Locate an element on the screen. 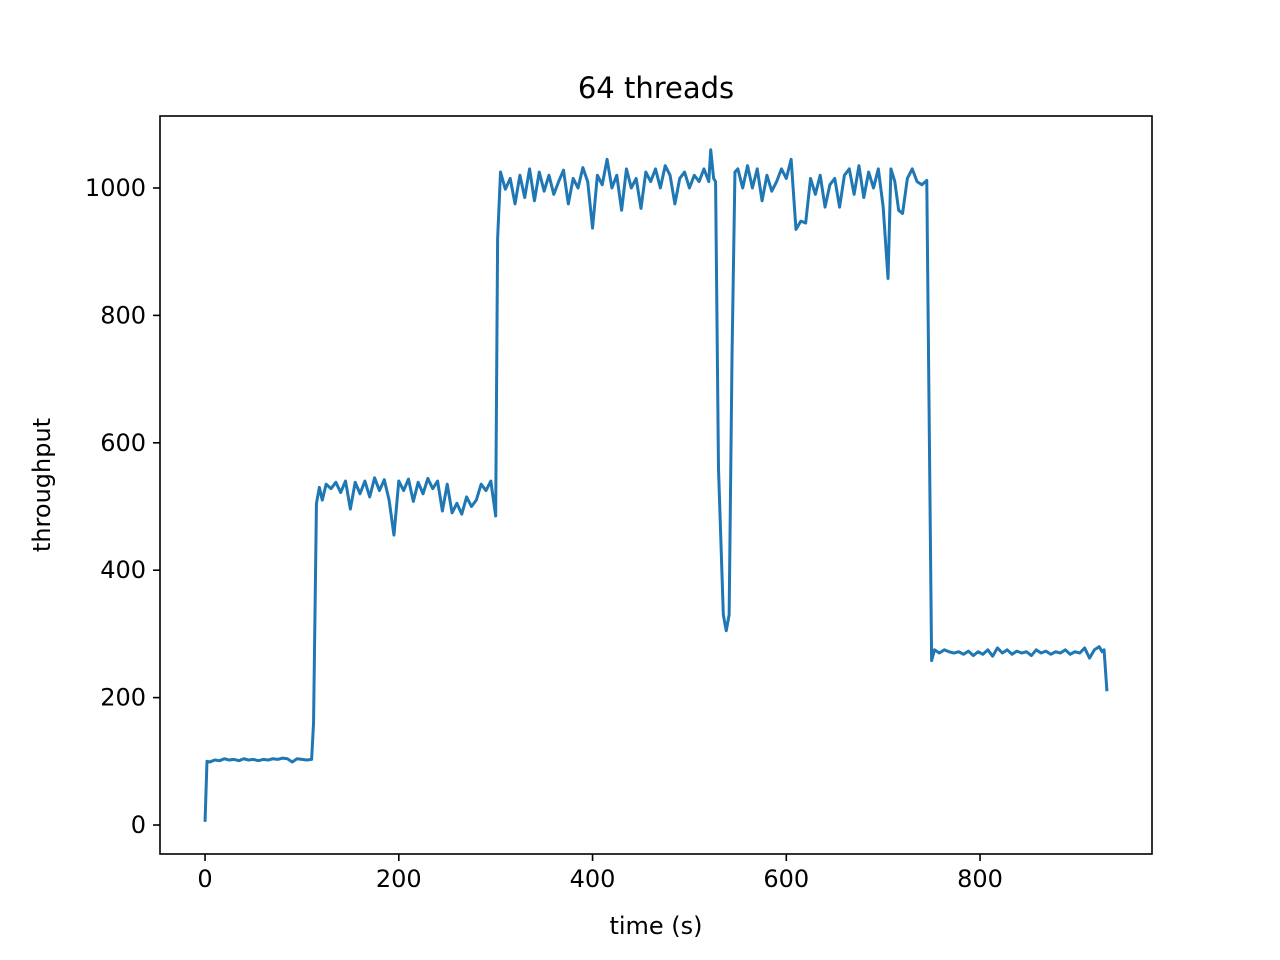 The height and width of the screenshot is (960, 1280). x-tick-label: 600 is located at coordinates (786, 879).